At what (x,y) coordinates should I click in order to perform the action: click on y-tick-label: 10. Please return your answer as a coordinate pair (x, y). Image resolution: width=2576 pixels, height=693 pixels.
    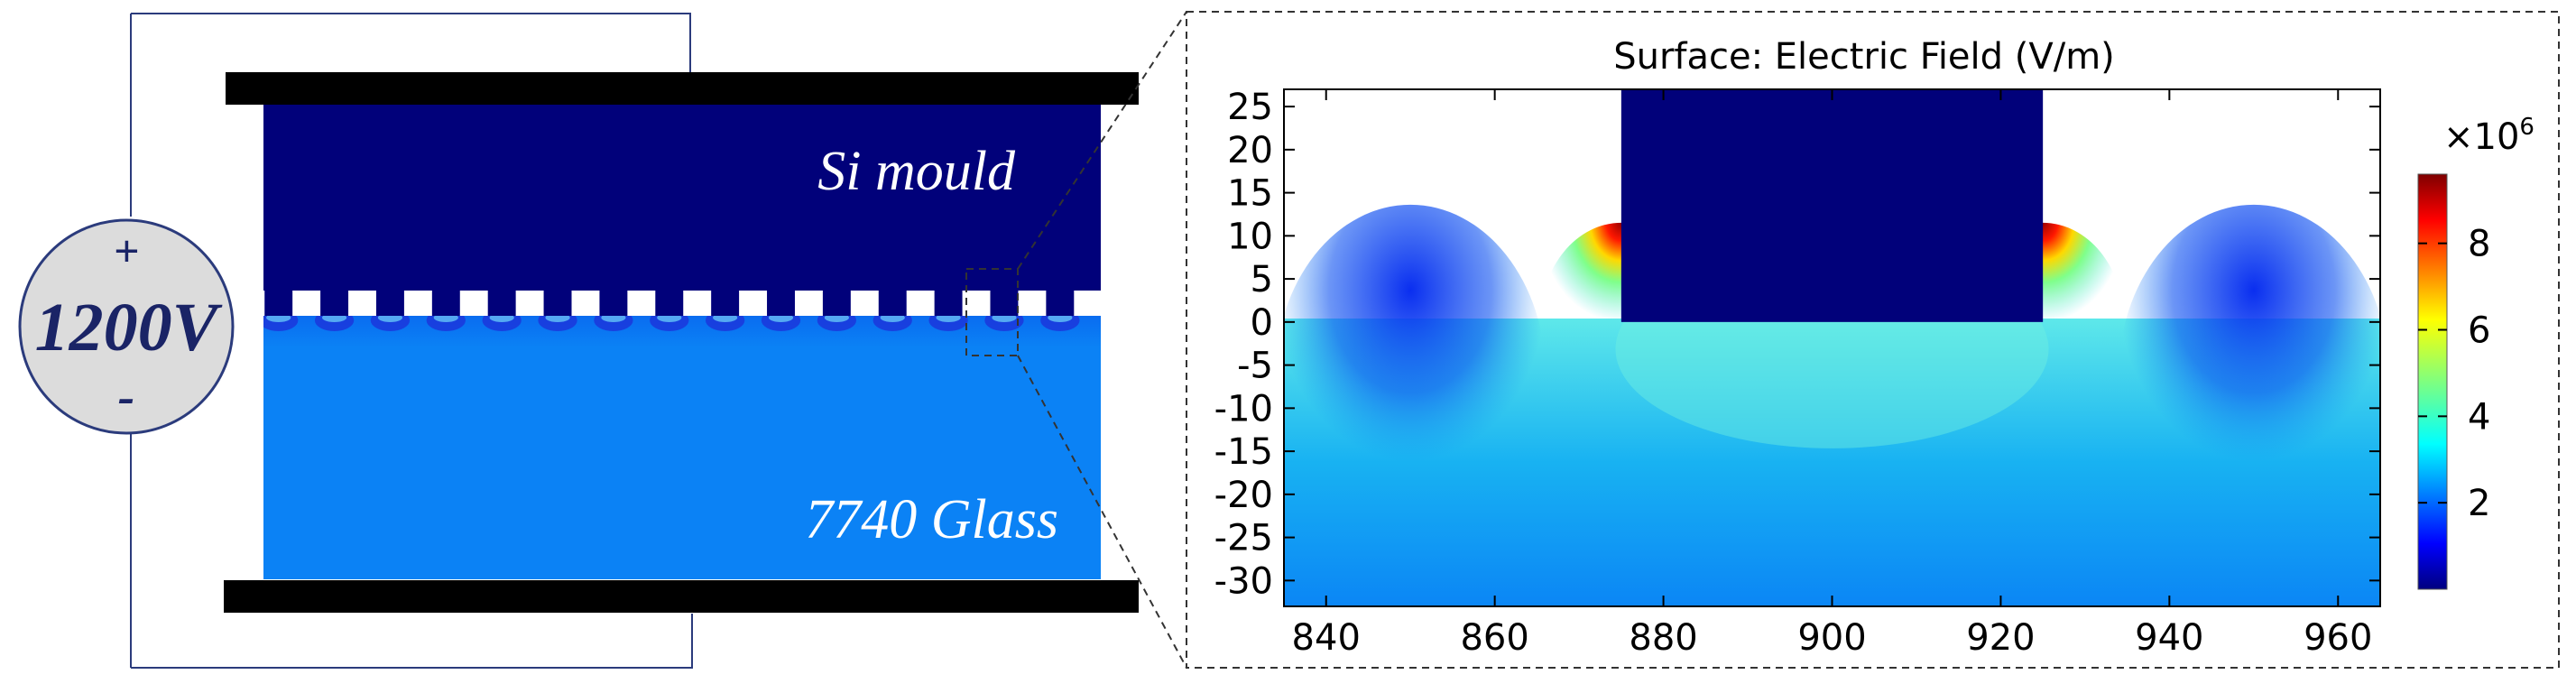
    Looking at the image, I should click on (1250, 236).